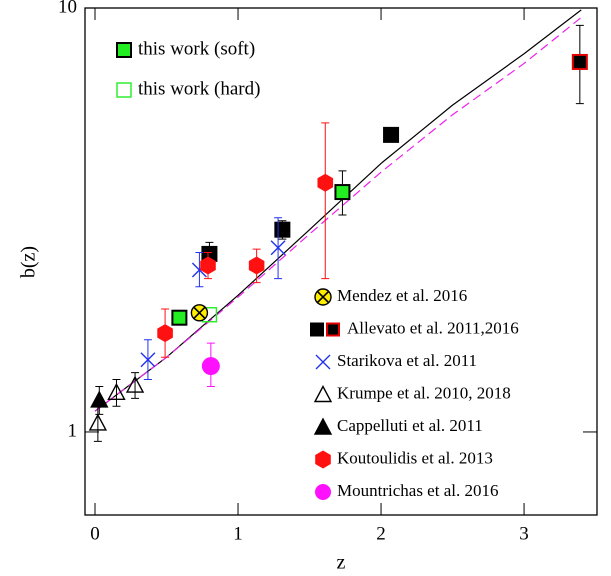 The width and height of the screenshot is (611, 576). What do you see at coordinates (95, 533) in the screenshot?
I see `x-tick-label: 0` at bounding box center [95, 533].